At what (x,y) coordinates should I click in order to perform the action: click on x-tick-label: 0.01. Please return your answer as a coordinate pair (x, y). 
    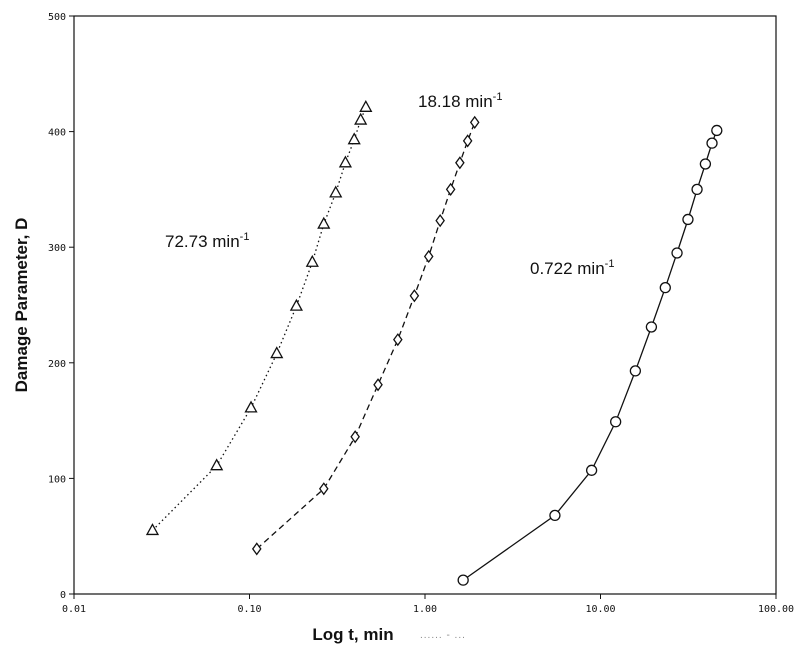
    Looking at the image, I should click on (74, 609).